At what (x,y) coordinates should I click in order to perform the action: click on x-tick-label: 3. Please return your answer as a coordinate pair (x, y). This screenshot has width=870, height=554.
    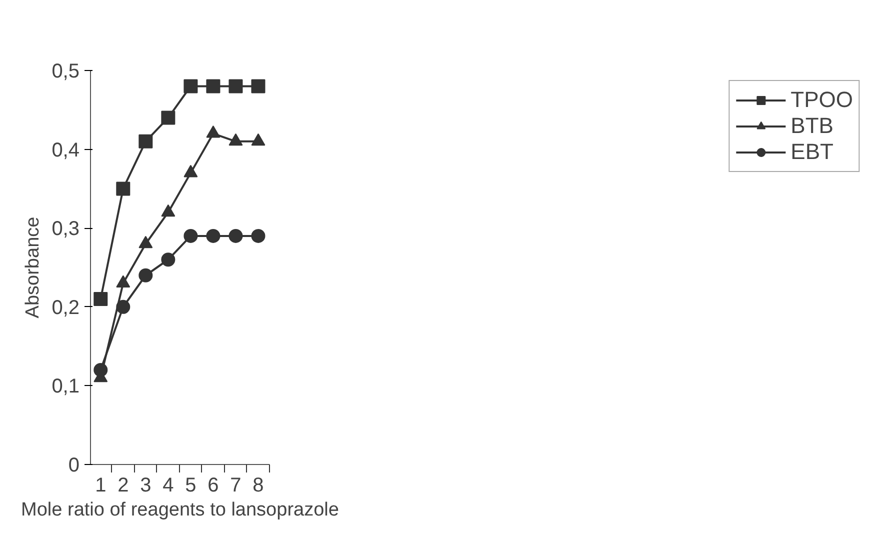
    Looking at the image, I should click on (146, 485).